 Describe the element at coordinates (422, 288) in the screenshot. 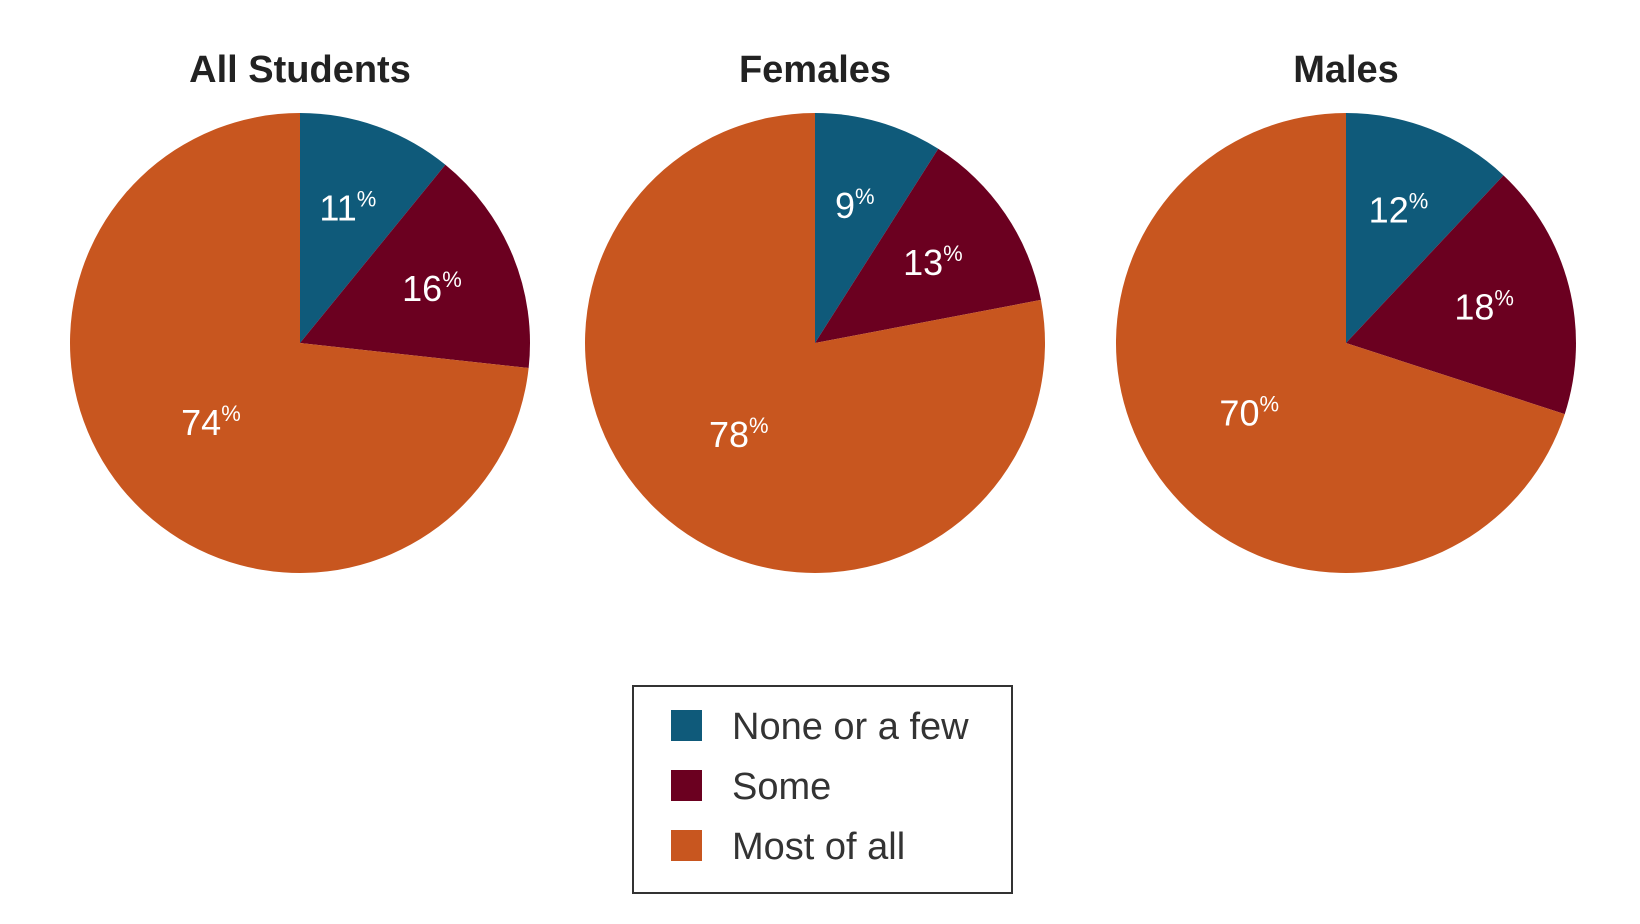

I see `slice-value: 16` at that location.